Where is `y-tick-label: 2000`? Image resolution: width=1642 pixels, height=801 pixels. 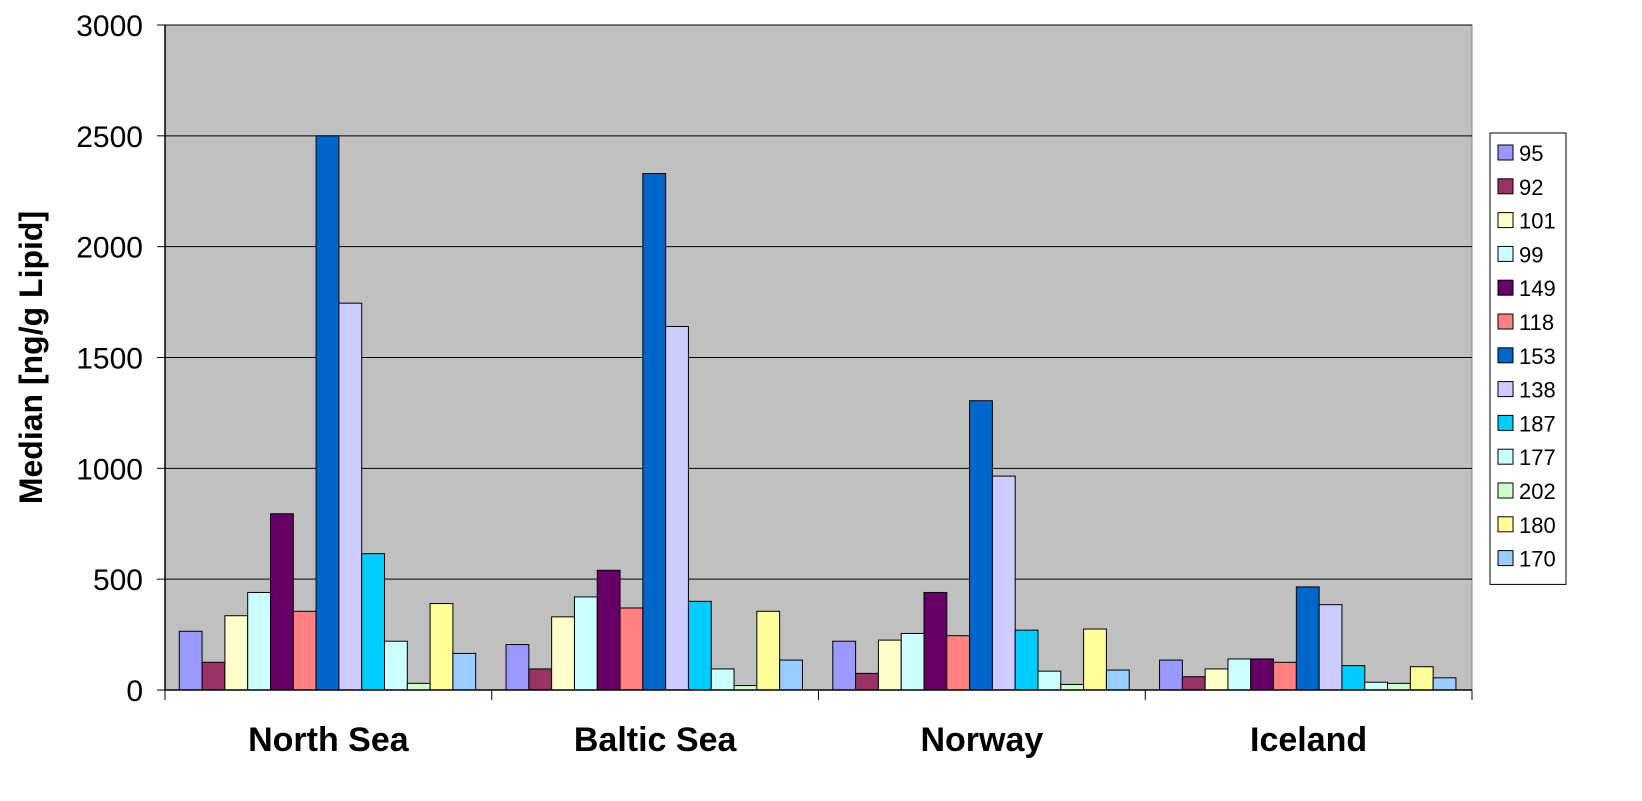
y-tick-label: 2000 is located at coordinates (109, 248).